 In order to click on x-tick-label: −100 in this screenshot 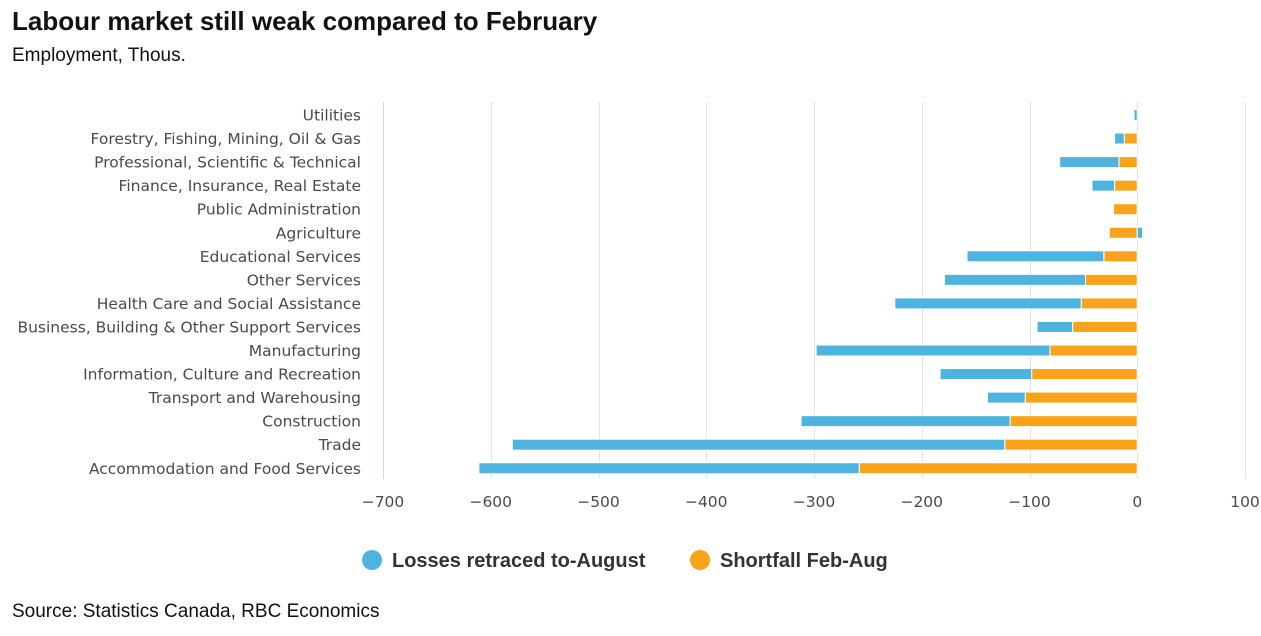, I will do `click(1029, 502)`.